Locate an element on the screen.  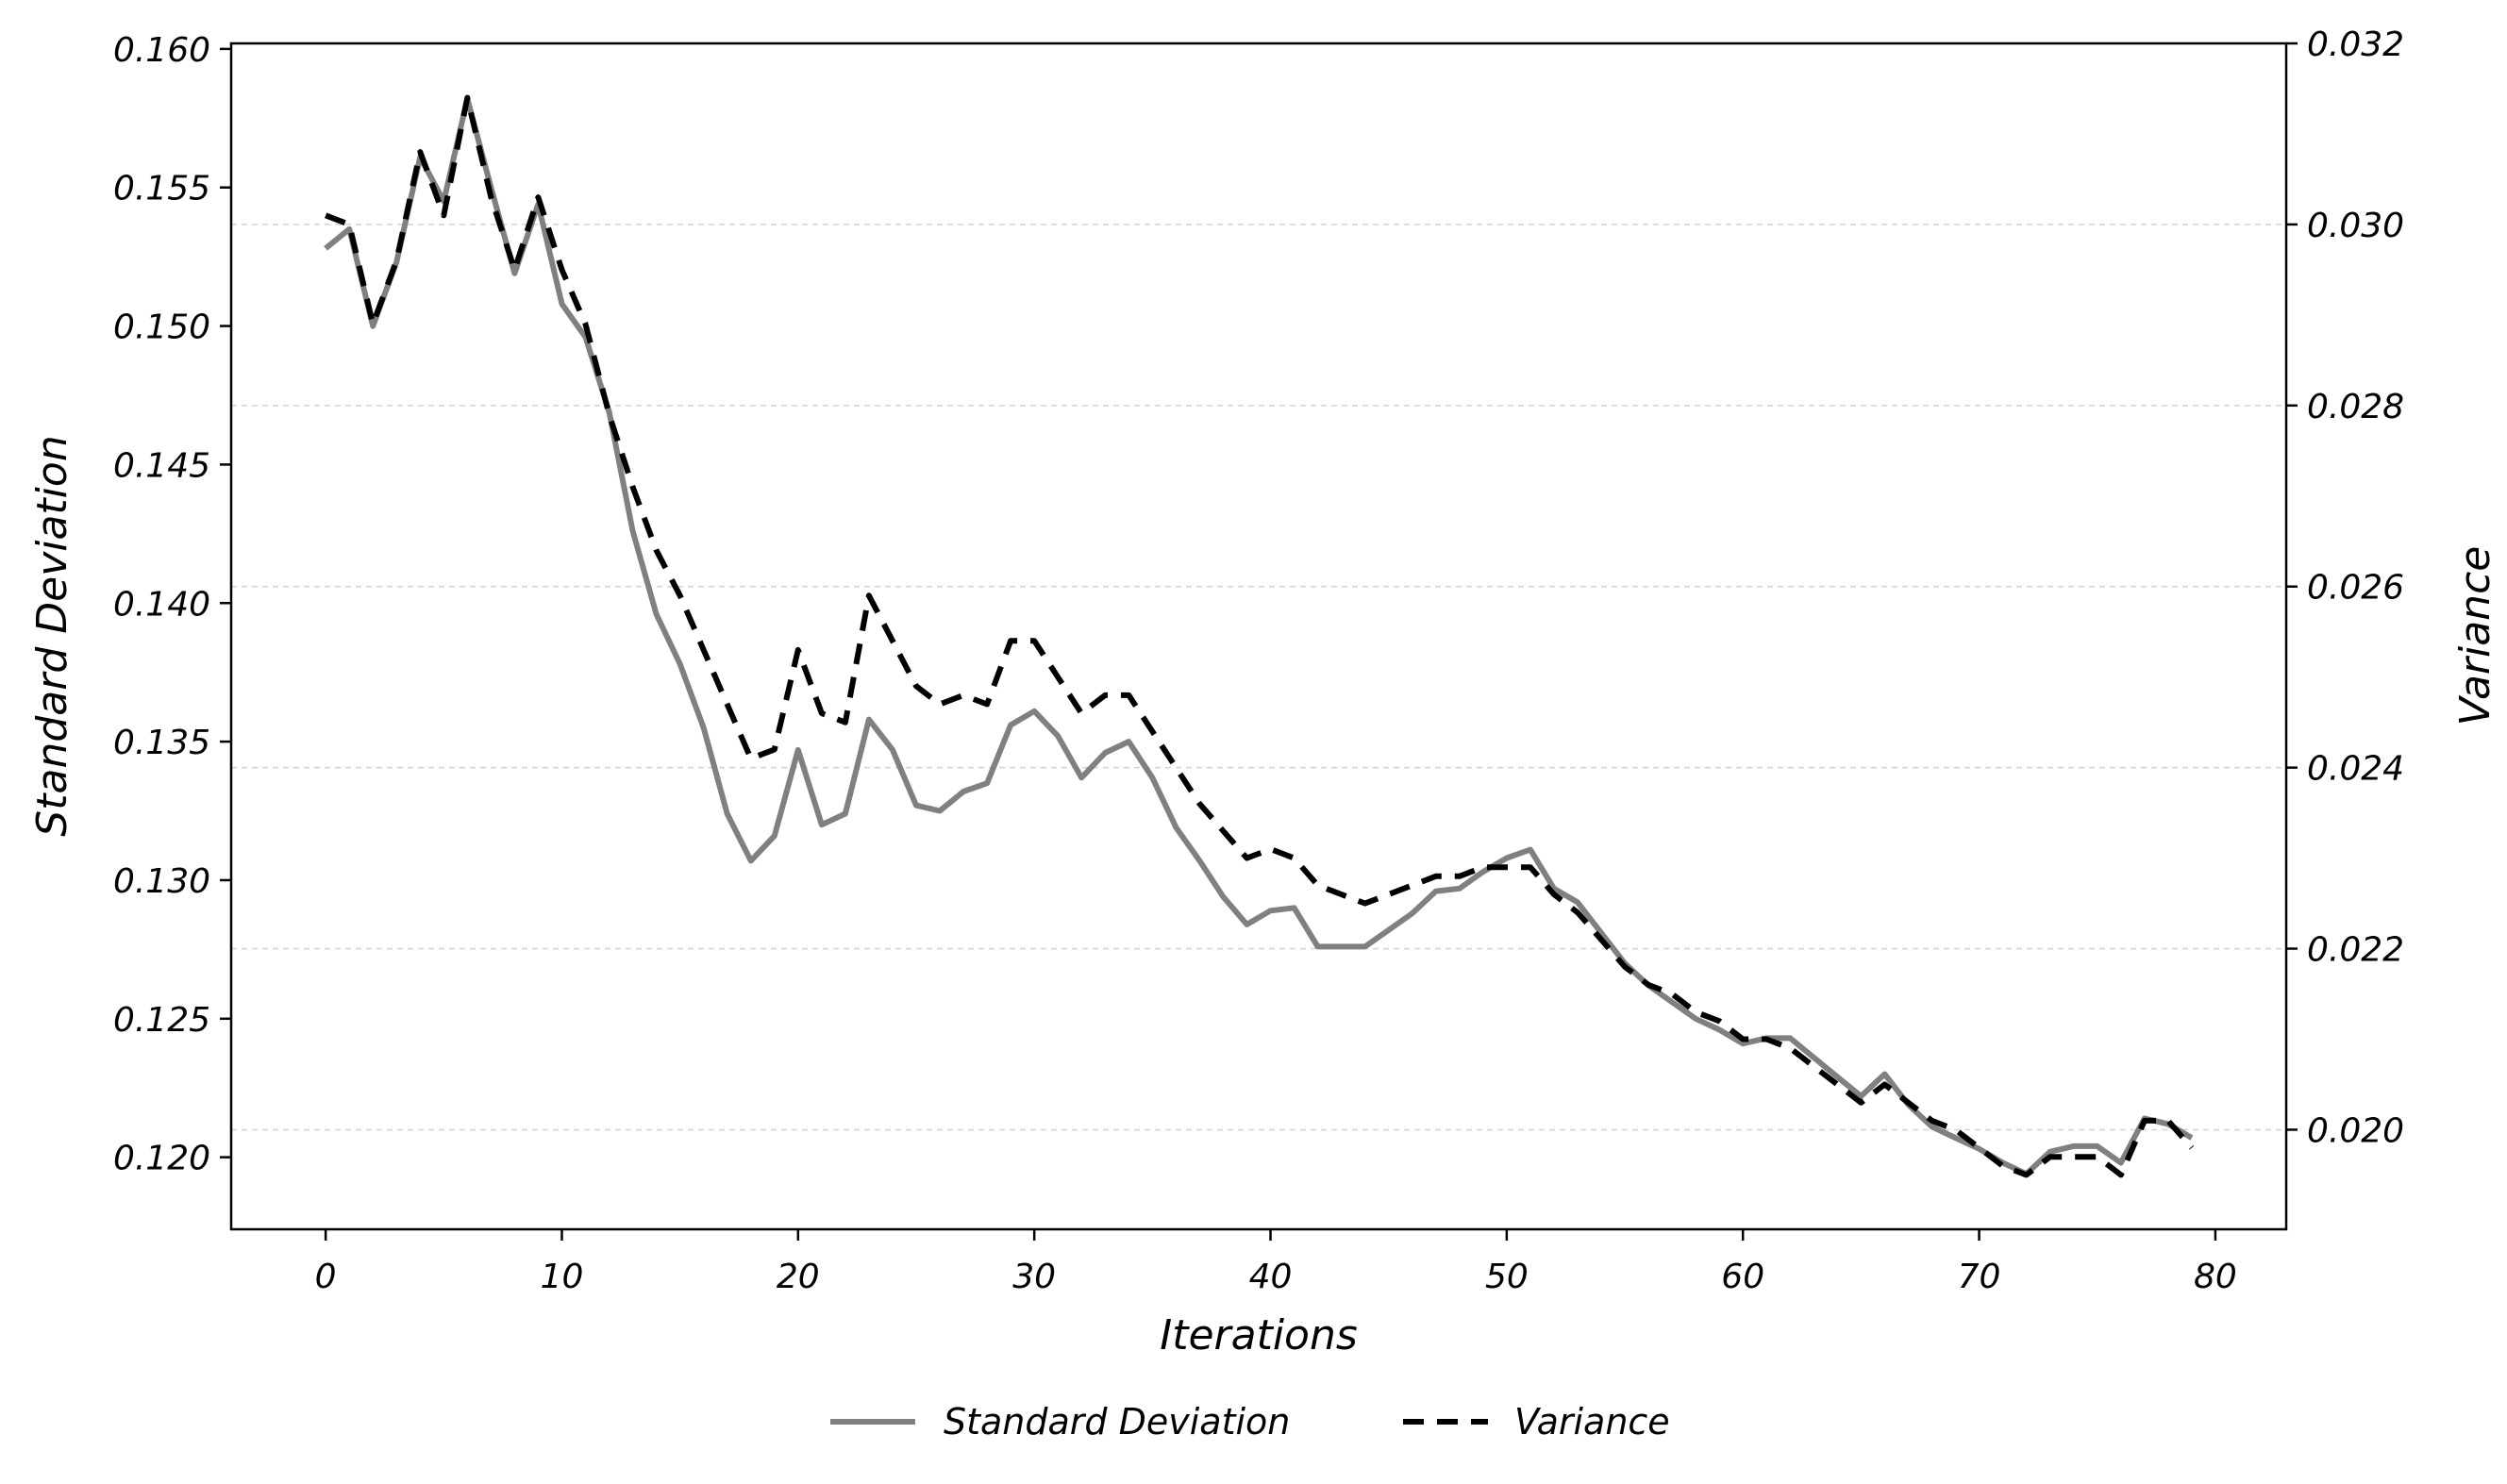
x-tick-label: 0 is located at coordinates (326, 1277).